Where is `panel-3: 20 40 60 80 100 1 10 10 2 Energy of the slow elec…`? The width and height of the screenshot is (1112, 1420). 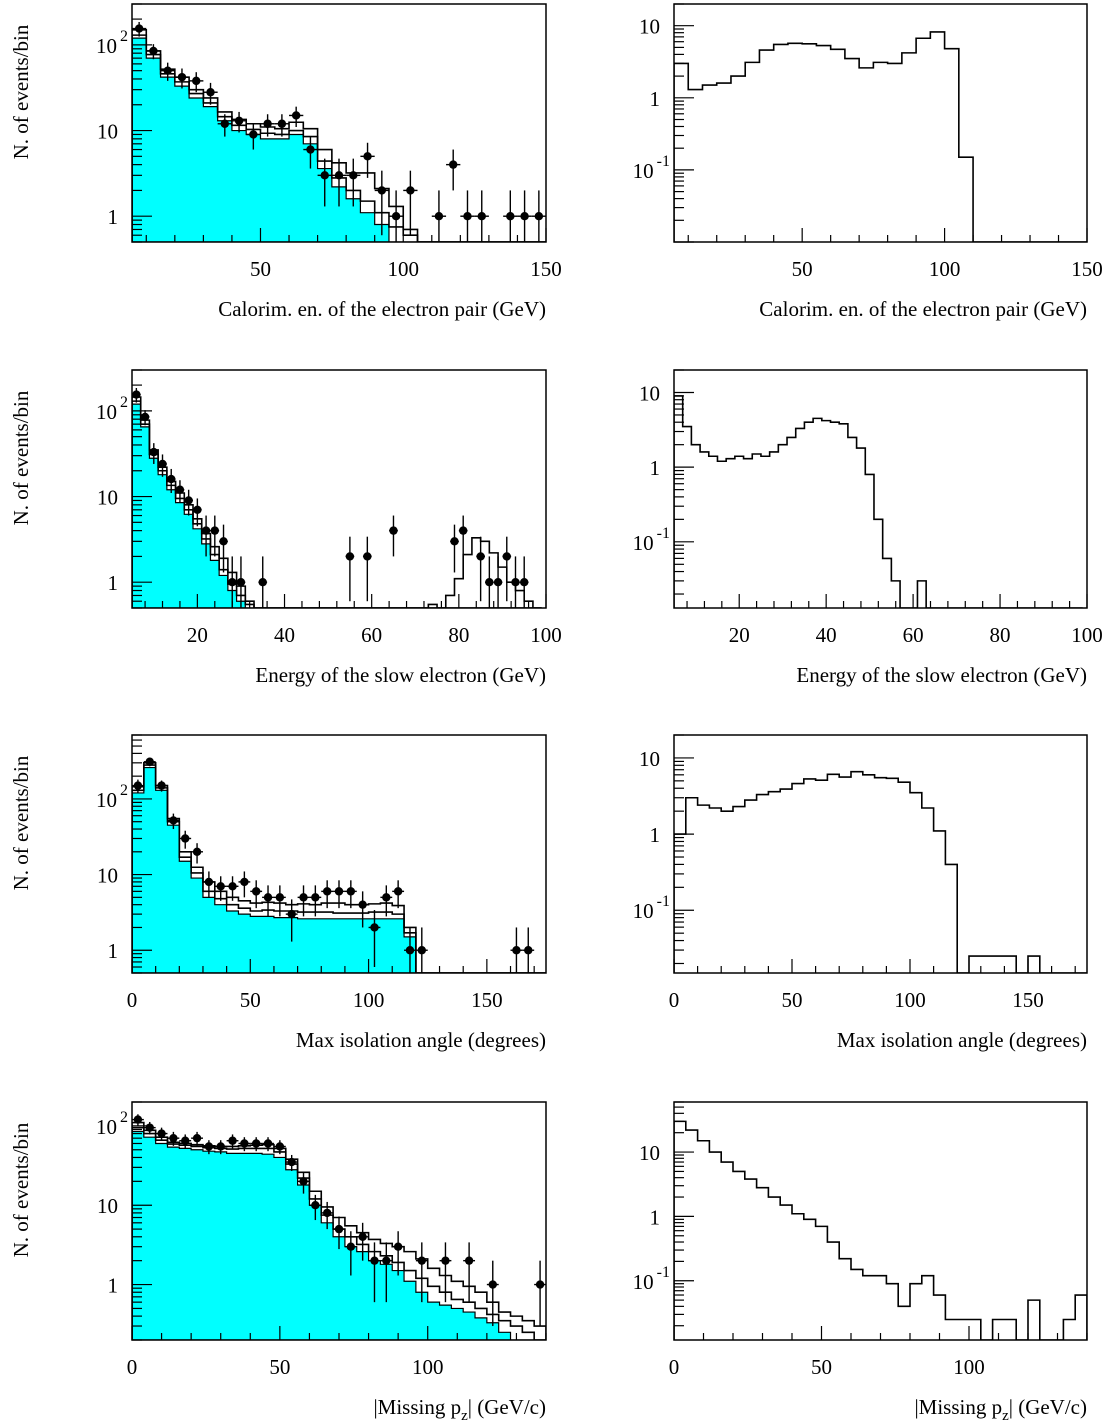
panel-3: 20 40 60 80 100 1 10 10 2 Energy of the slow elec… is located at coordinates (285, 528).